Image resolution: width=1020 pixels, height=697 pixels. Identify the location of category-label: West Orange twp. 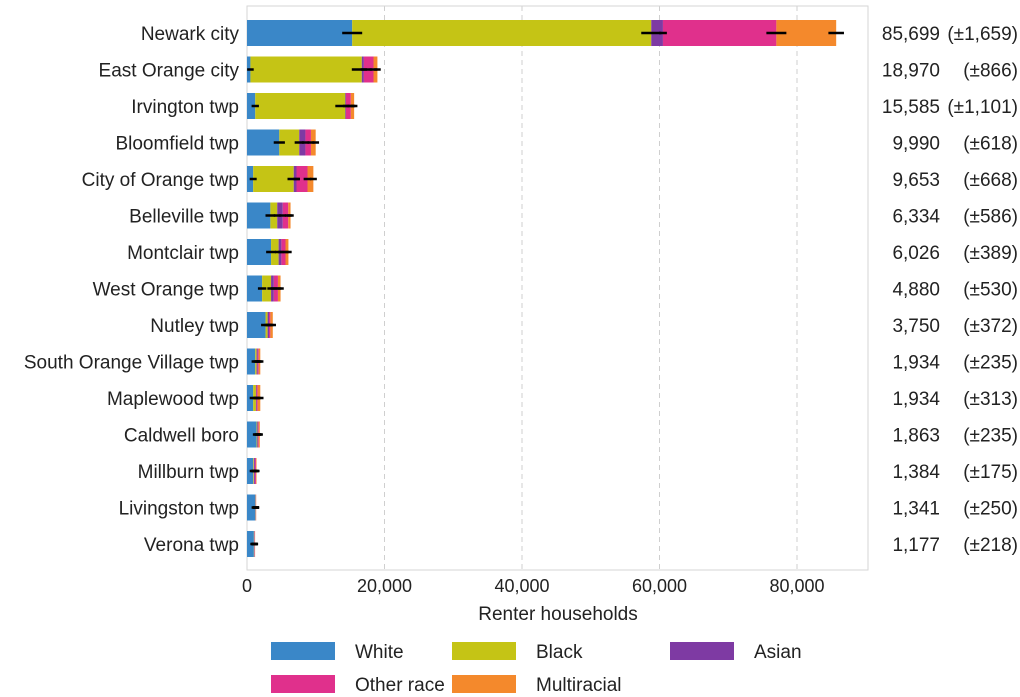
(166, 290).